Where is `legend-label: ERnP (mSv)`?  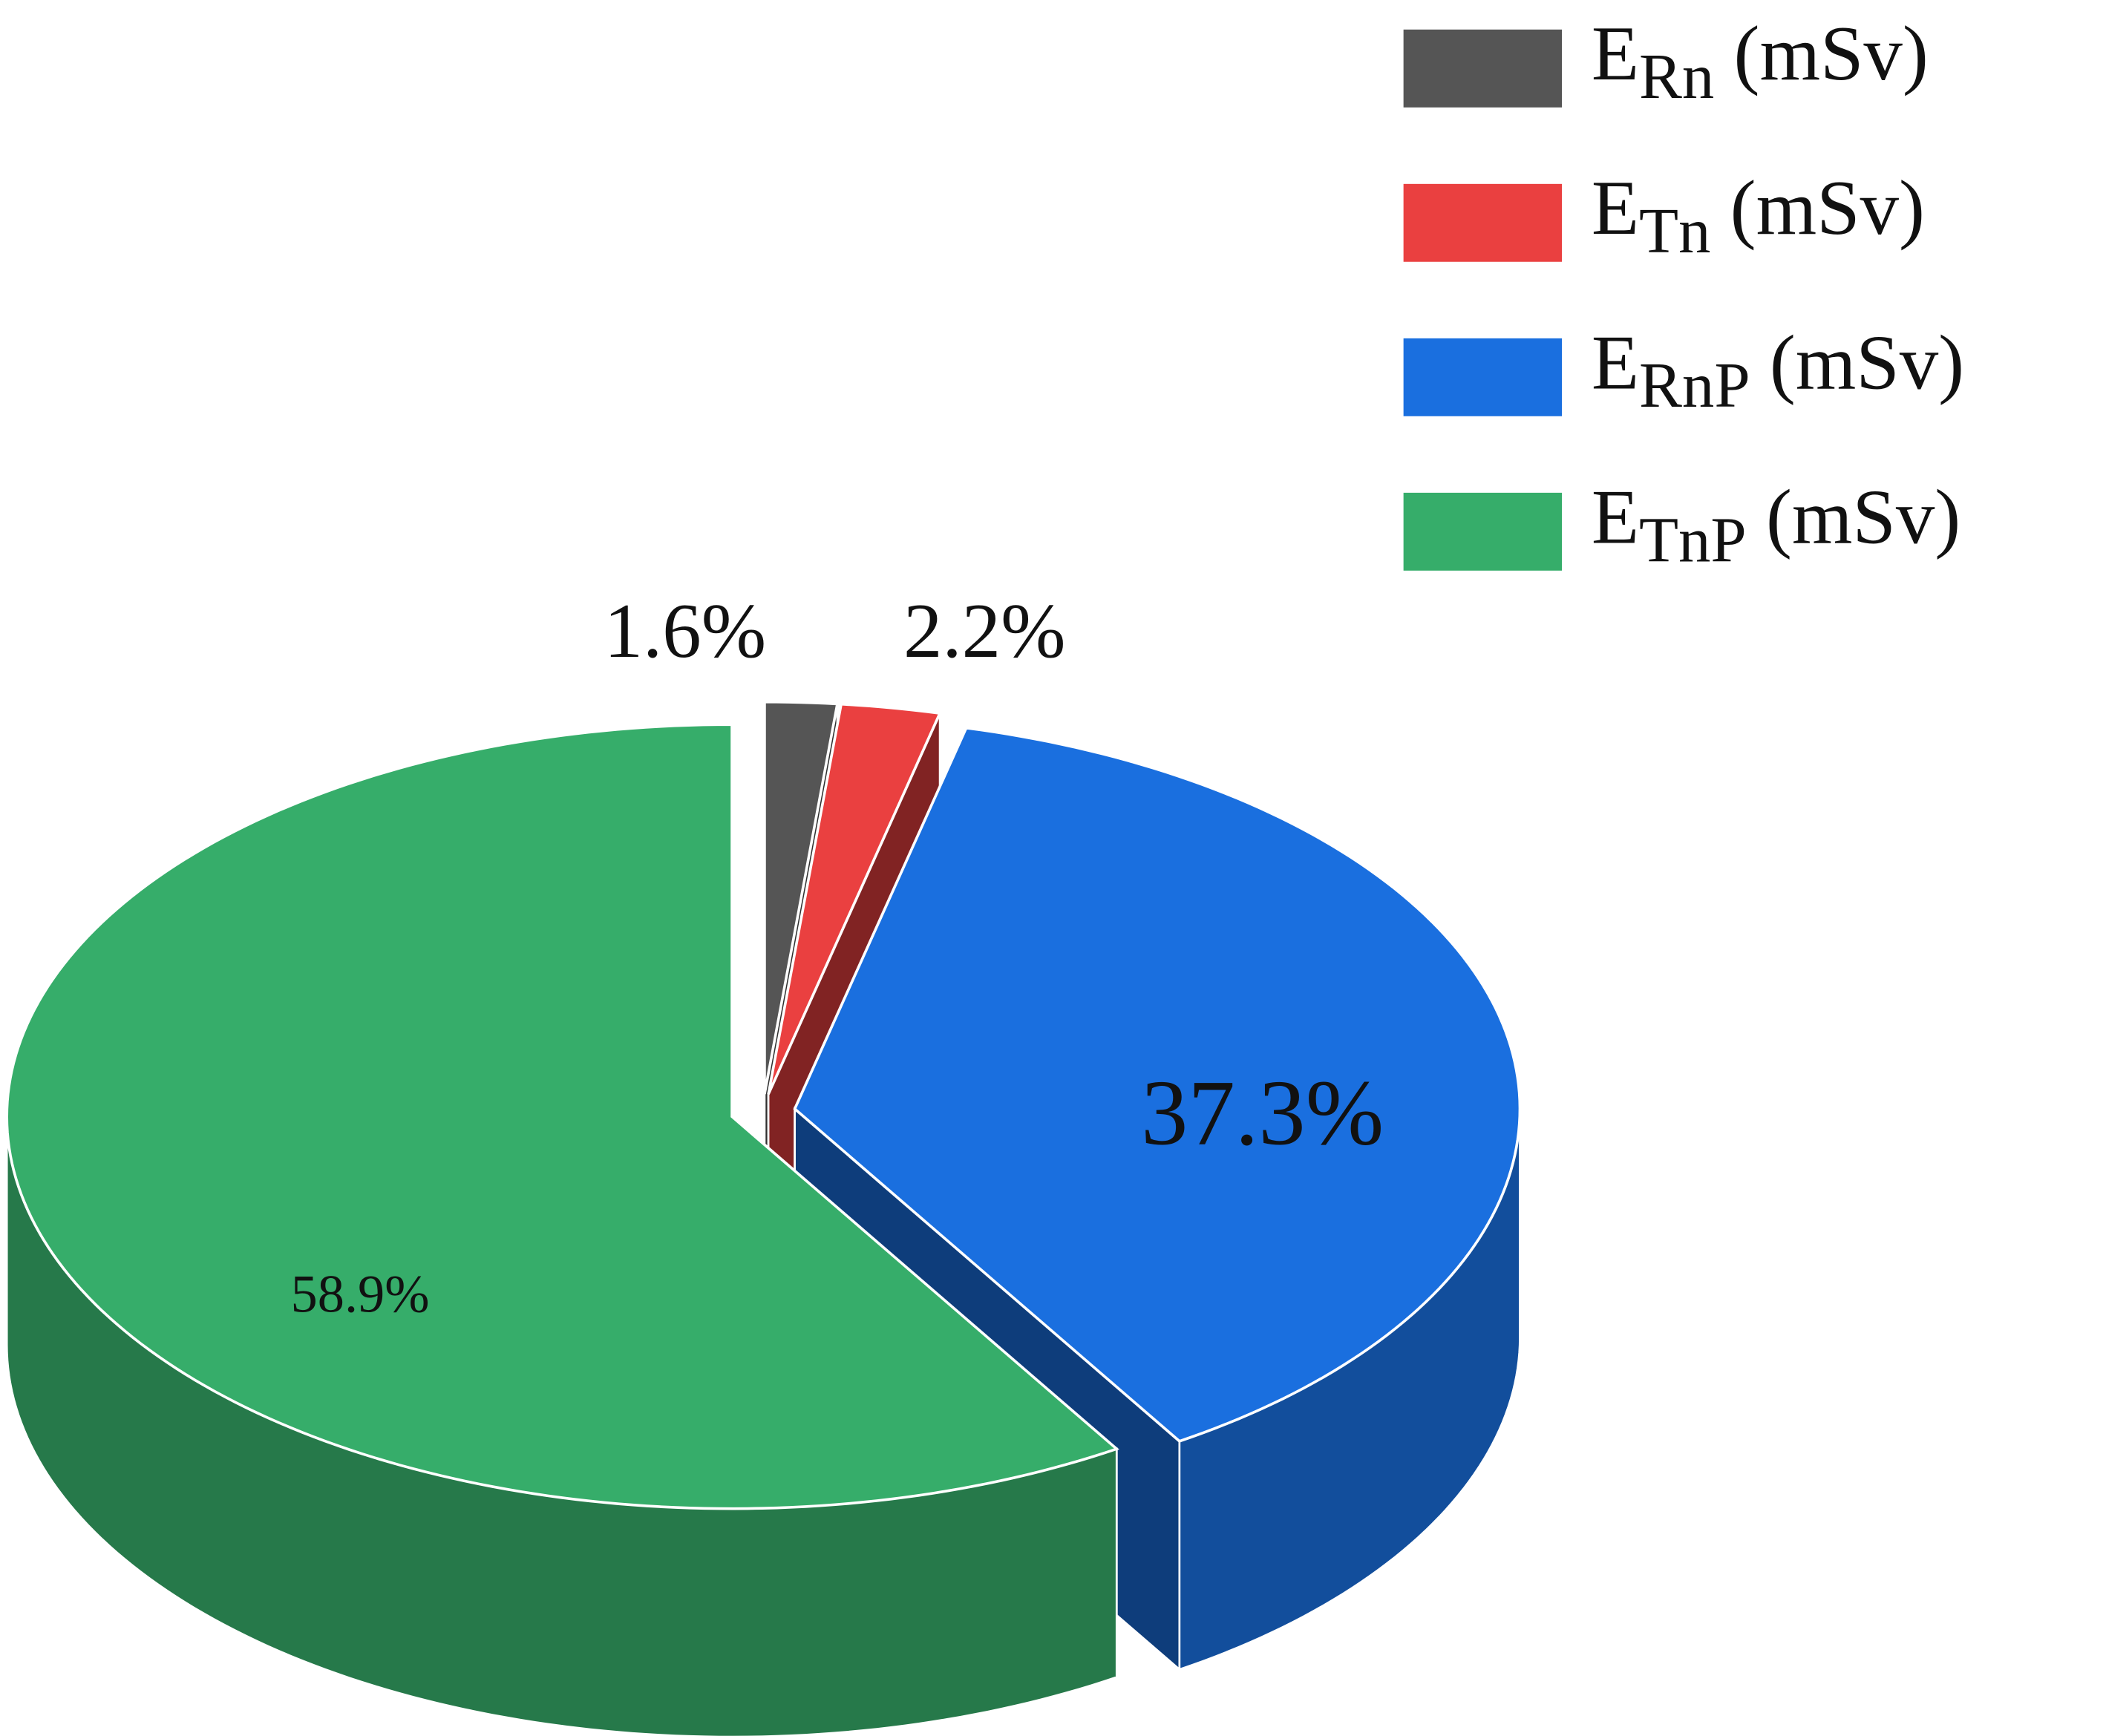 legend-label: ERnP (mSv) is located at coordinates (1778, 370).